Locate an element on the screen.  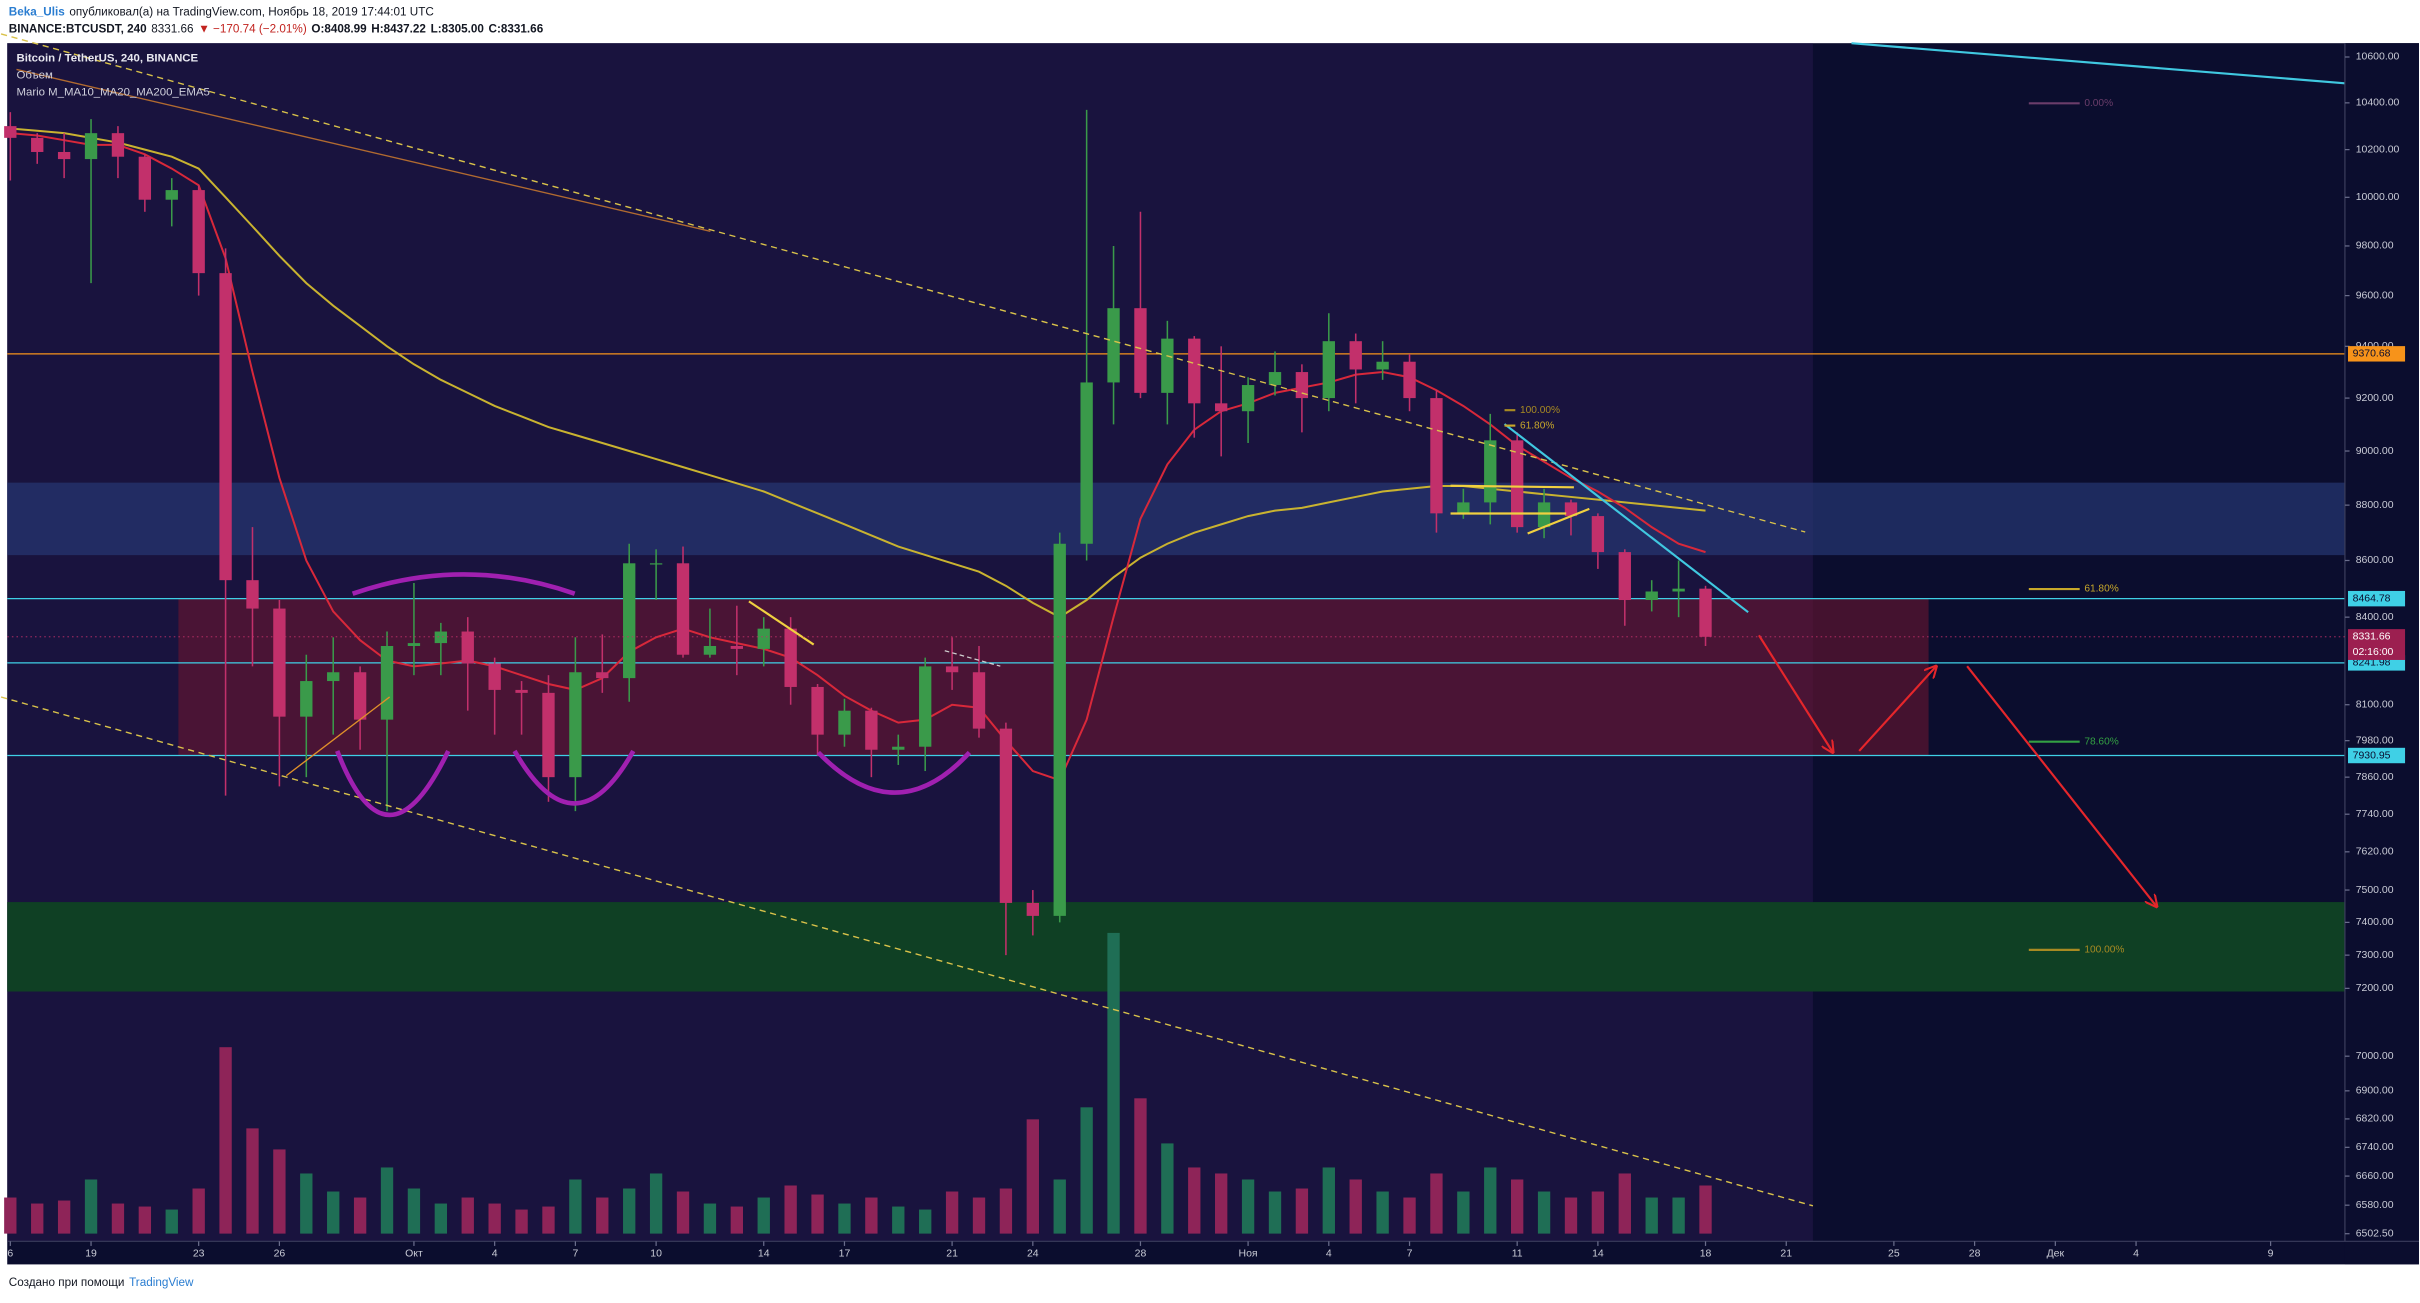
y-tick-label: 7740.00 is located at coordinates (2375, 814).